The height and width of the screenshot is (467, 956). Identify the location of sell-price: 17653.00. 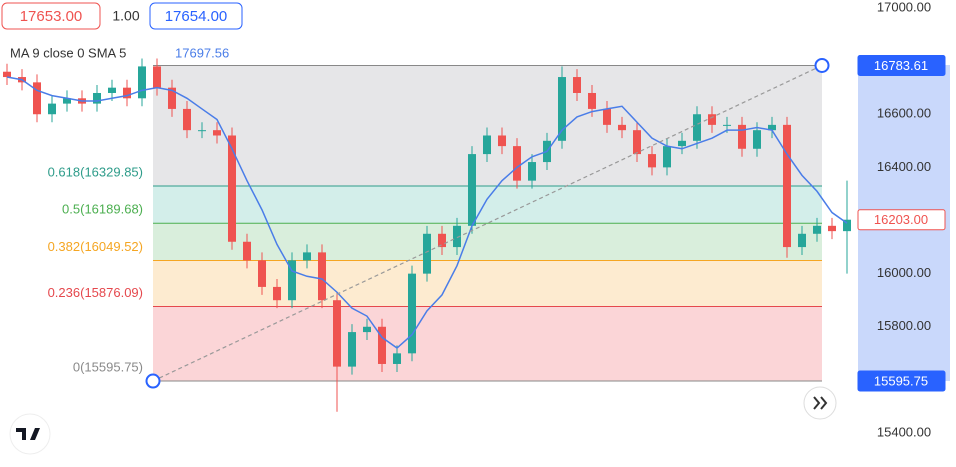
(51, 16).